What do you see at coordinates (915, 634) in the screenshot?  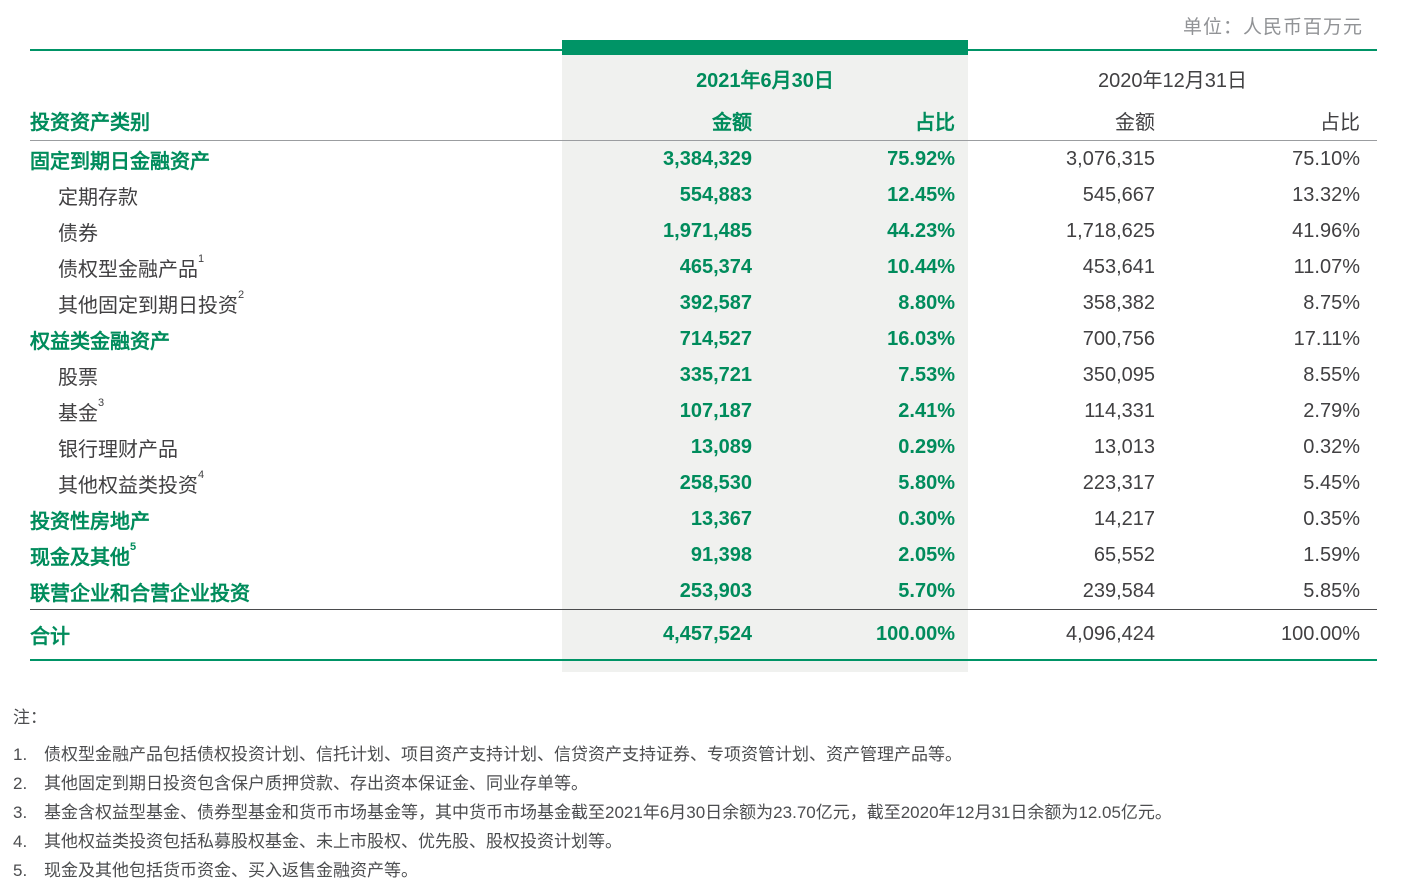 I see `total-ratio-2021: 100.00%` at bounding box center [915, 634].